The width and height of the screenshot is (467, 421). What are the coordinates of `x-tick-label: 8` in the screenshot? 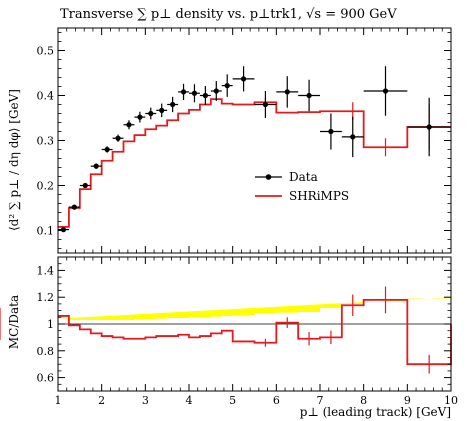 It's located at (363, 400).